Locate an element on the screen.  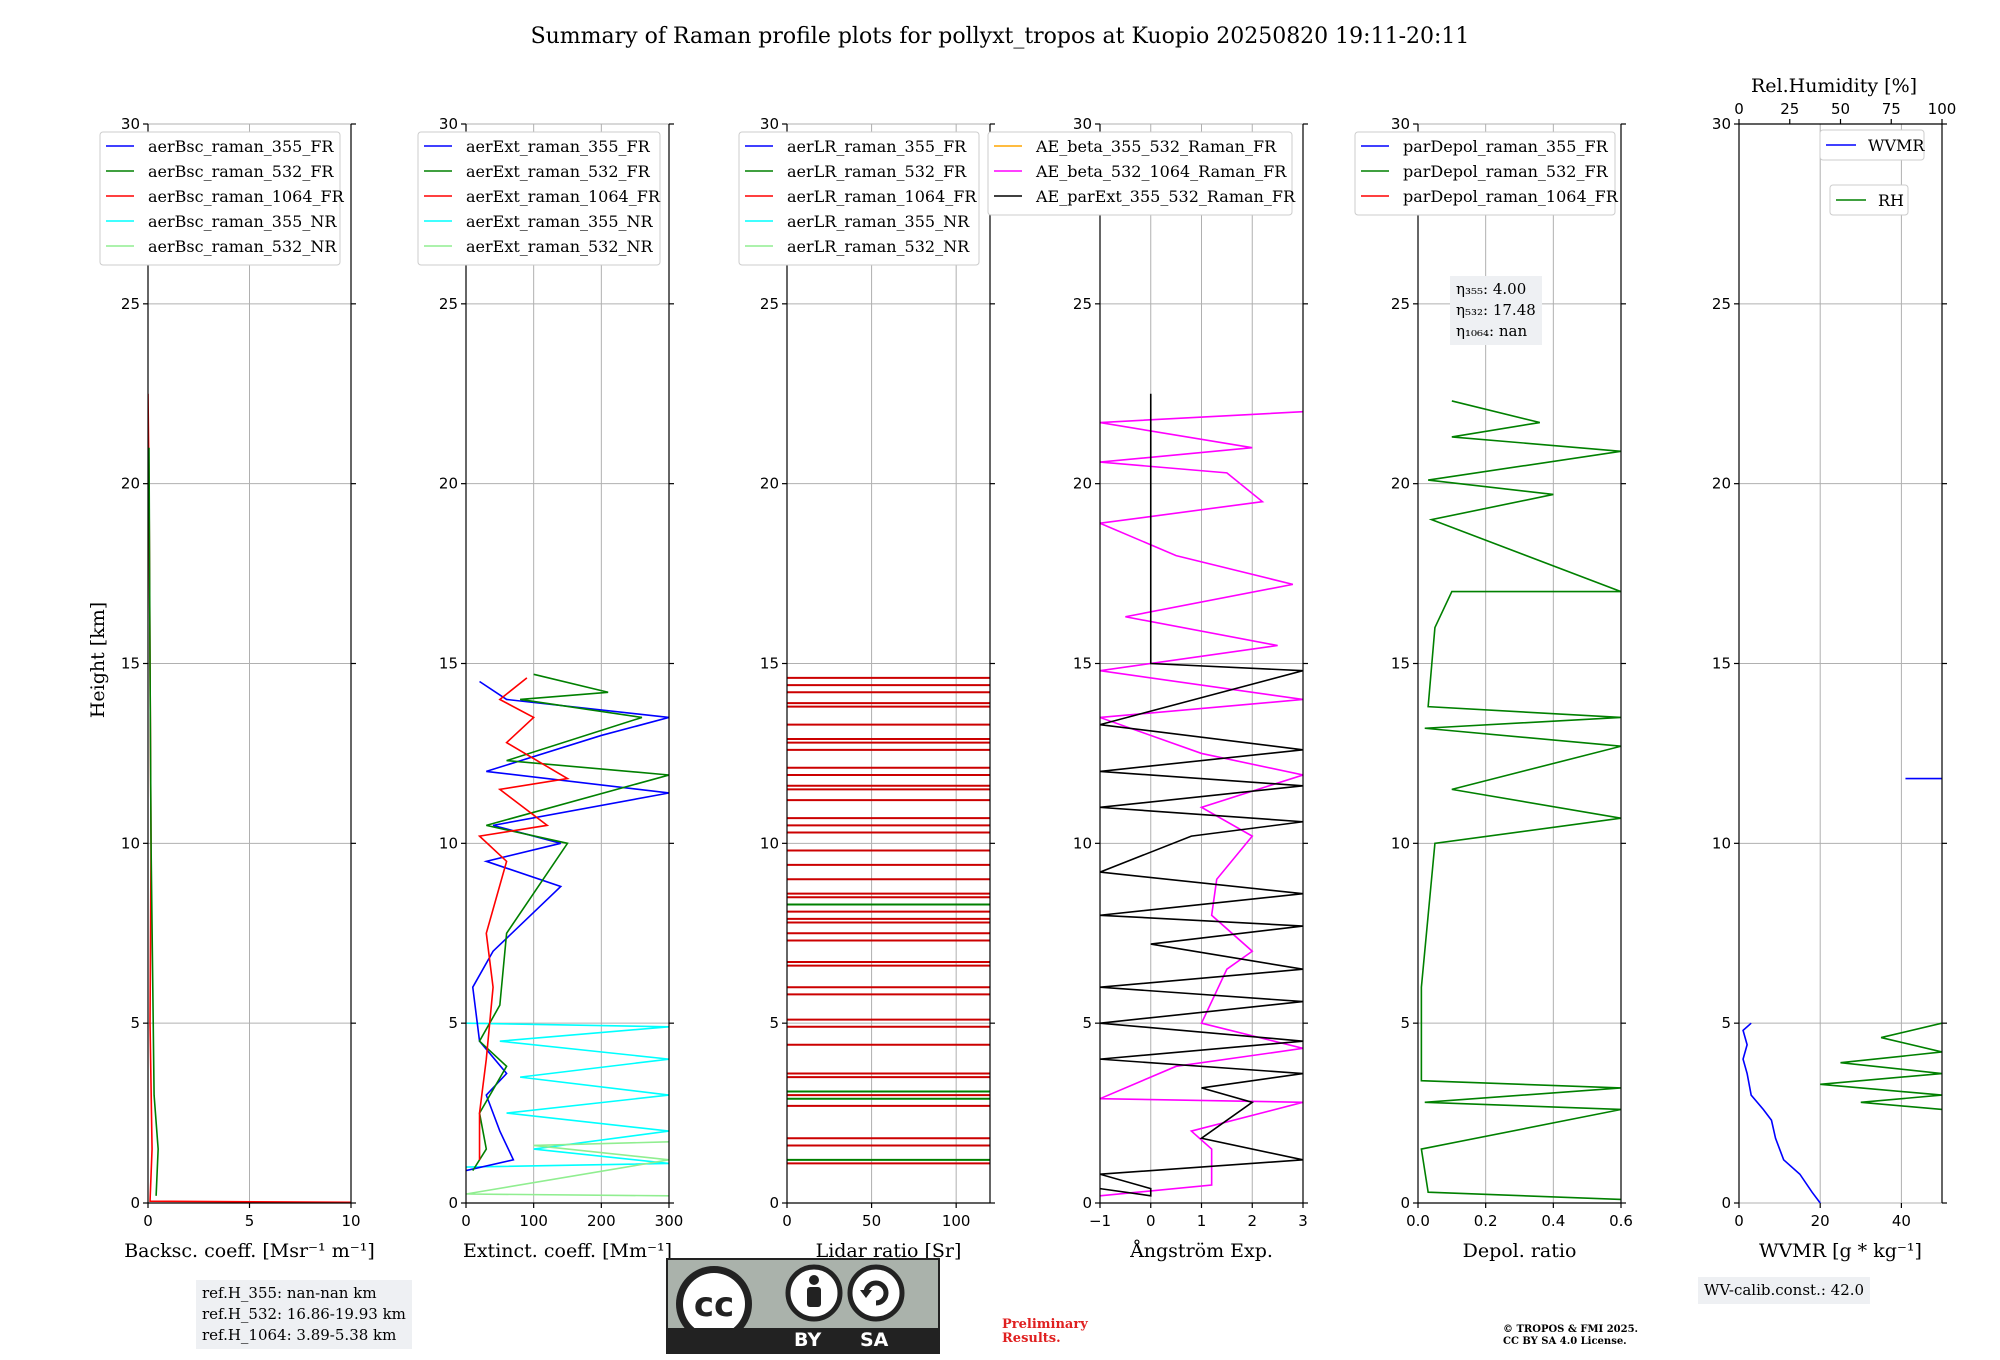
x-axis-label: WVMR [g * kg⁻¹] is located at coordinates (1840, 1251).